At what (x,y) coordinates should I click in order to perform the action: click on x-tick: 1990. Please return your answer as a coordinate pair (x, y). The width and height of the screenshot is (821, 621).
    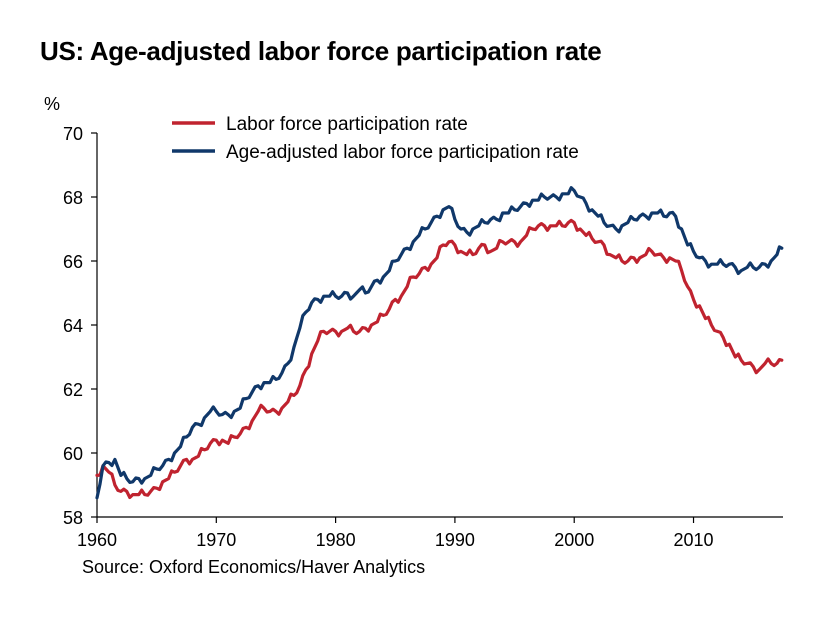
    Looking at the image, I should click on (455, 533).